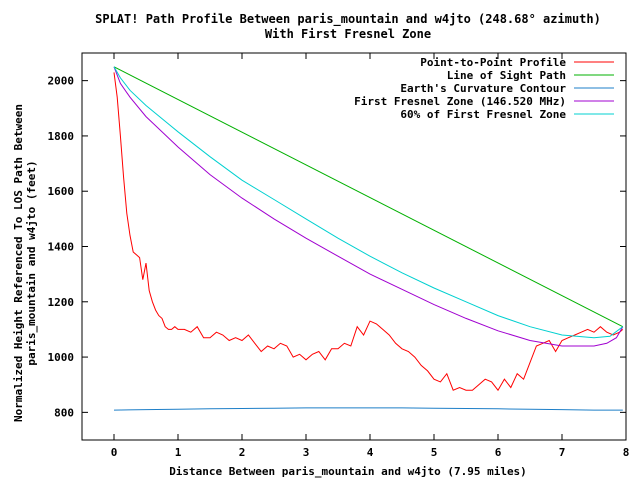 This screenshot has width=640, height=480. Describe the element at coordinates (114, 452) in the screenshot. I see `x-tick-label: 0` at that location.